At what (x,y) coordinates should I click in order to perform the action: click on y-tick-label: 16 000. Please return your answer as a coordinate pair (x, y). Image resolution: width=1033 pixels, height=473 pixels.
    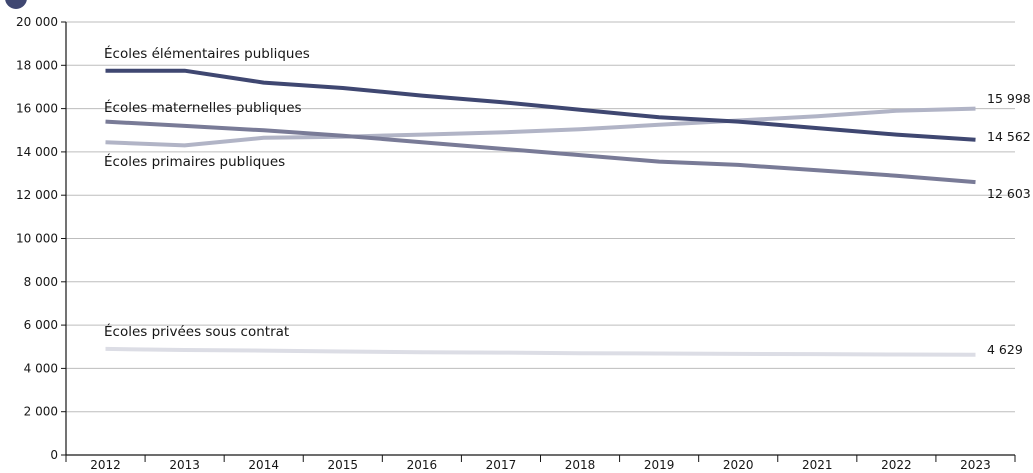
    Looking at the image, I should click on (37, 109).